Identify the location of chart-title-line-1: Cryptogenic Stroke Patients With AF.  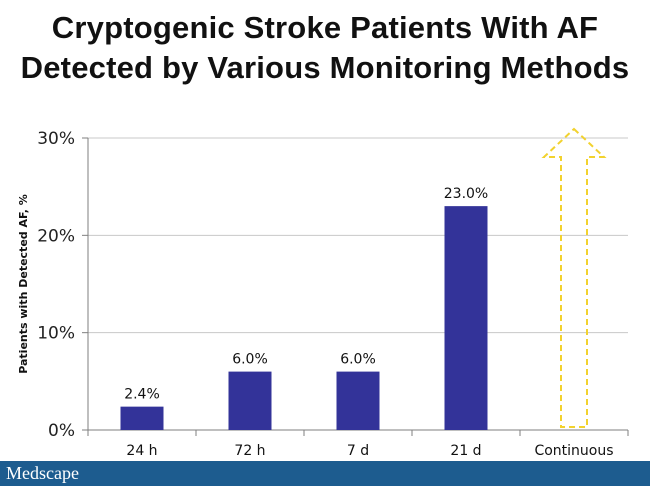
(325, 27).